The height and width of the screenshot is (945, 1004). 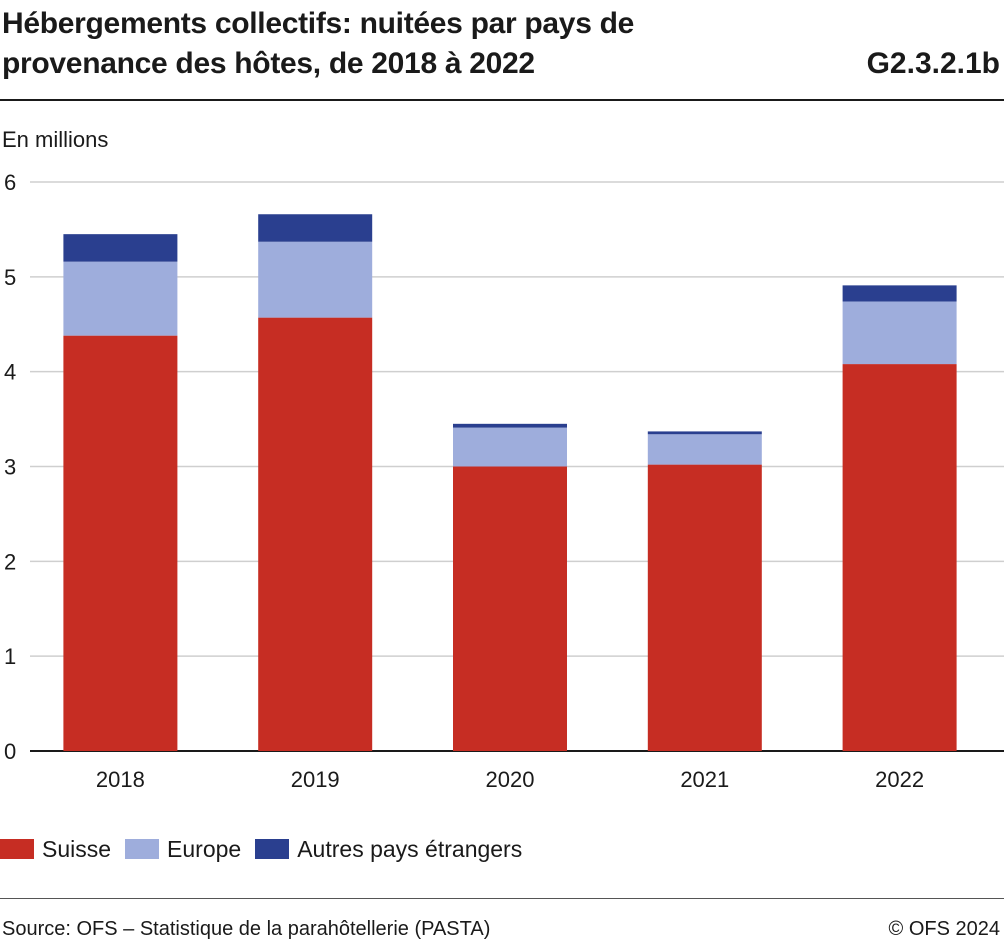 What do you see at coordinates (10, 561) in the screenshot?
I see `y-tick-label-2: 2` at bounding box center [10, 561].